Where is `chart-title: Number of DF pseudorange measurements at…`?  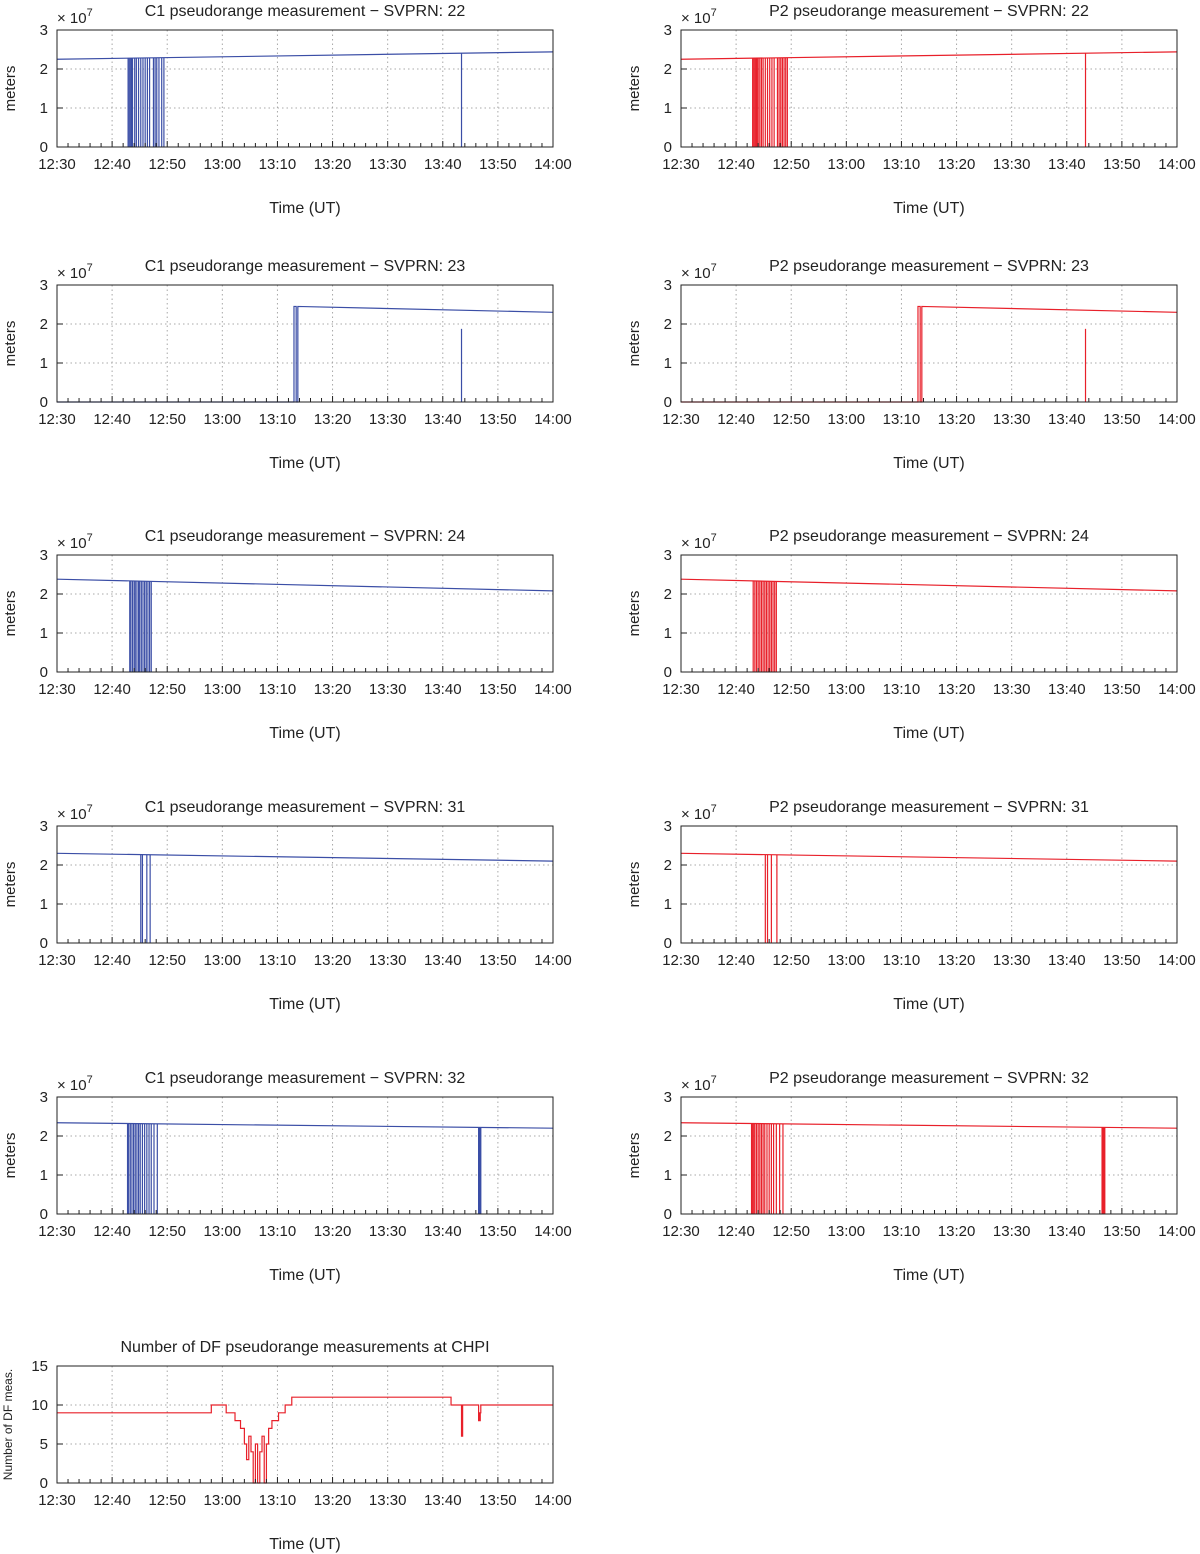
chart-title: Number of DF pseudorange measurements at… is located at coordinates (304, 1347).